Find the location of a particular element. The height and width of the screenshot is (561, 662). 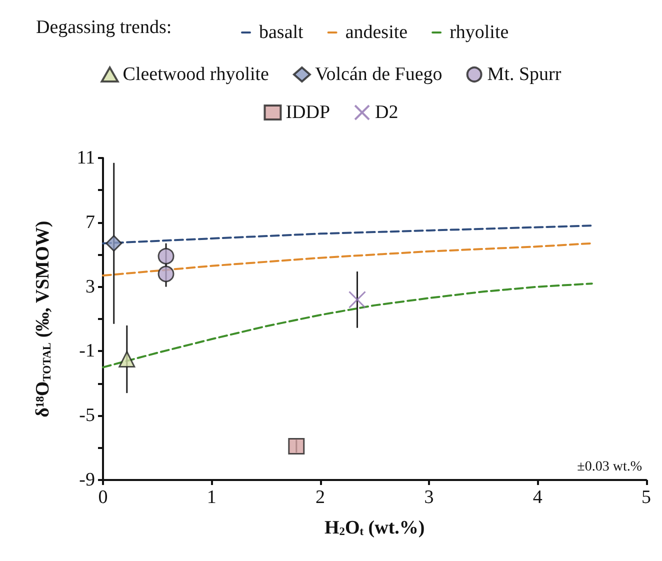

y-tick-label: -9 is located at coordinates (87, 480).